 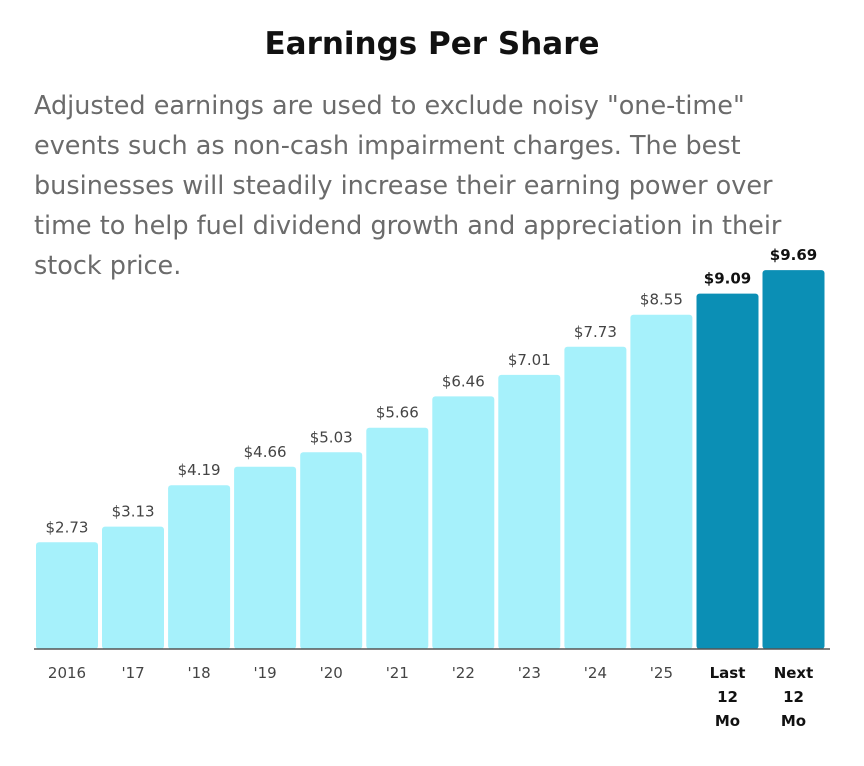 What do you see at coordinates (794, 697) in the screenshot?
I see `x-tick-label-11: Next 12 Mo` at bounding box center [794, 697].